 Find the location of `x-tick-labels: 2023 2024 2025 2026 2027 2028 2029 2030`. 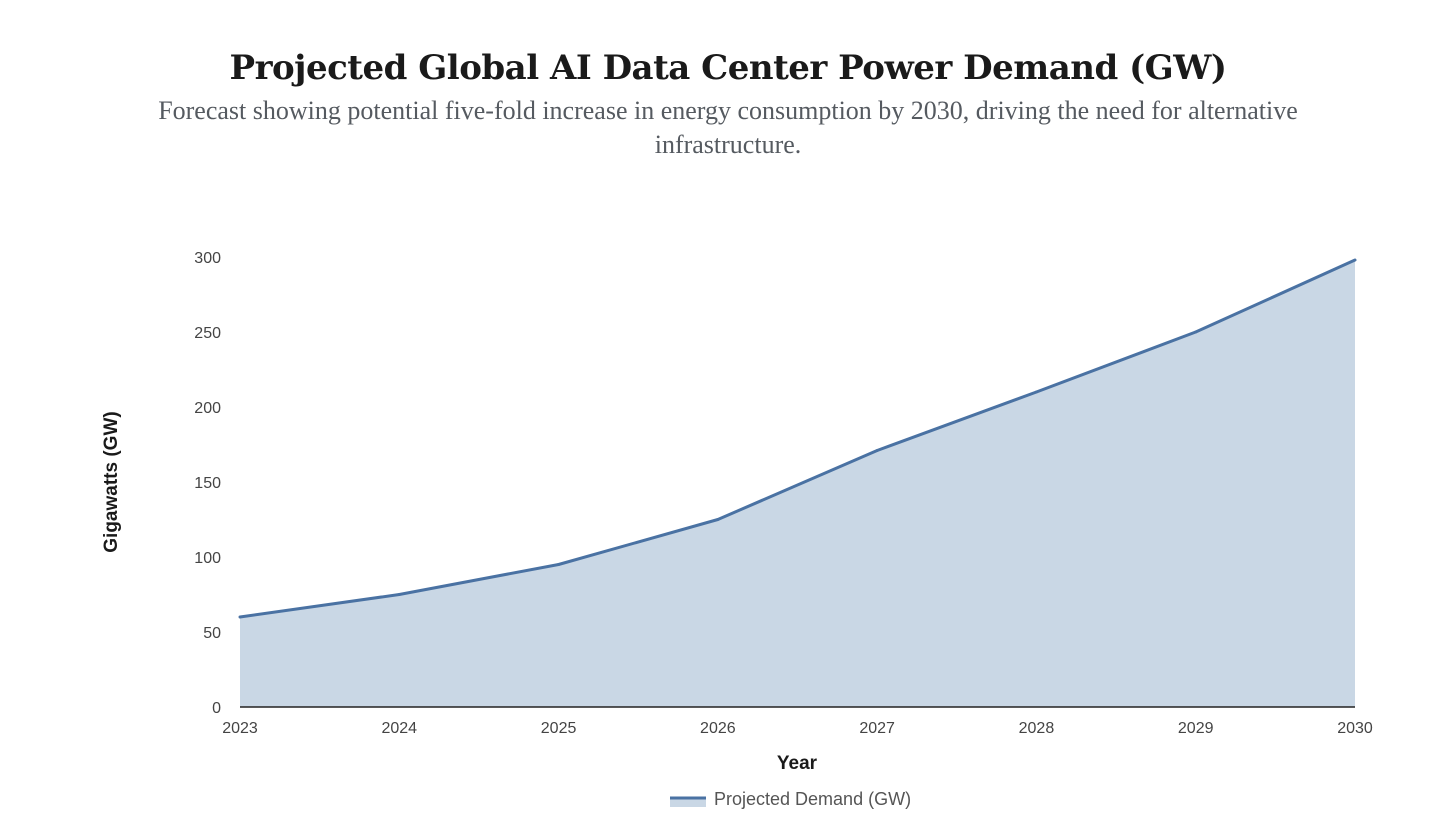

x-tick-labels: 2023 2024 2025 2026 2027 2028 2029 2030 is located at coordinates (797, 728).